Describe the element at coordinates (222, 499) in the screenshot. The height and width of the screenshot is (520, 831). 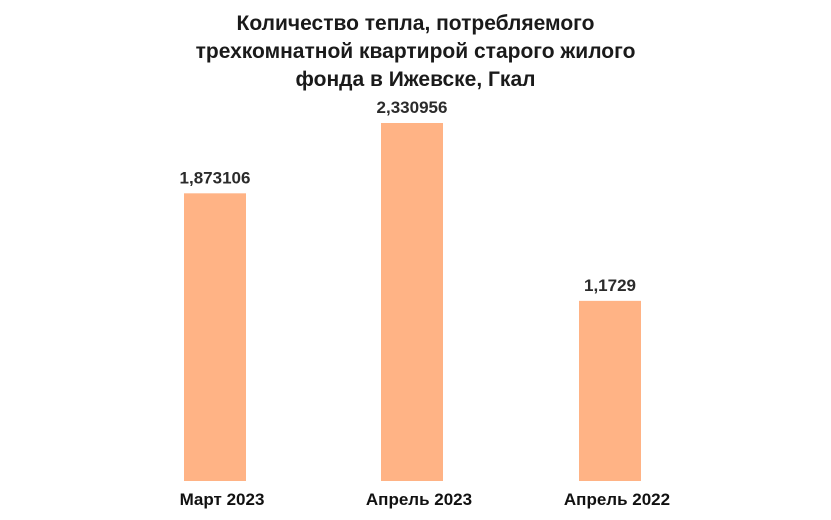
I see `category-label-1: Март 2023` at that location.